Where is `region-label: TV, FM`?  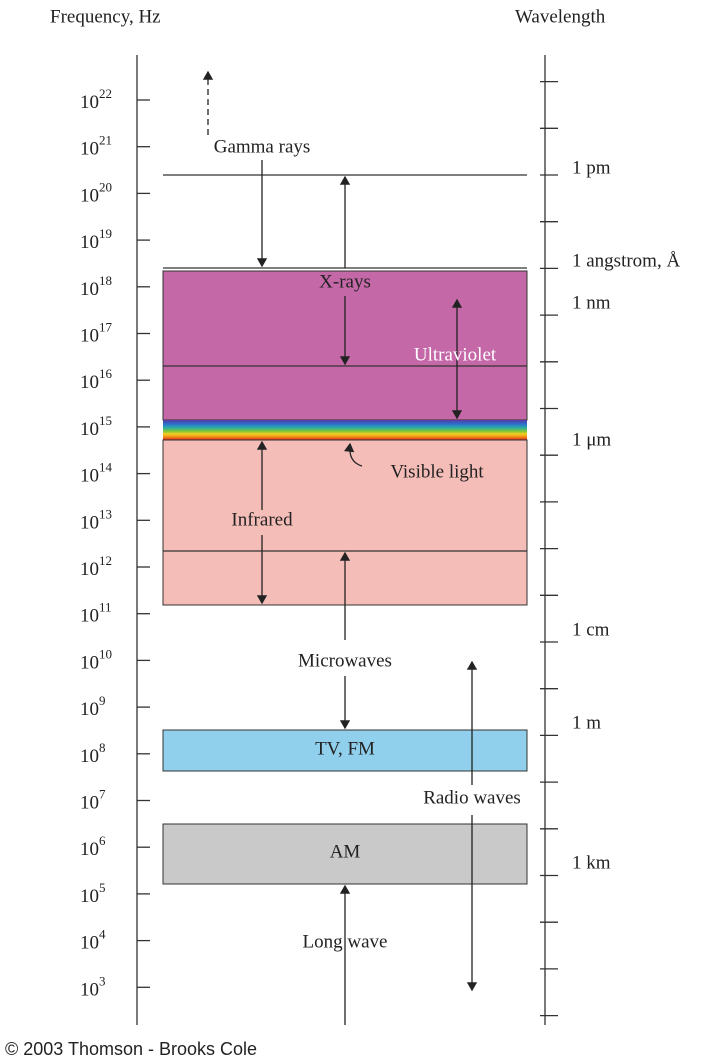
region-label: TV, FM is located at coordinates (345, 748).